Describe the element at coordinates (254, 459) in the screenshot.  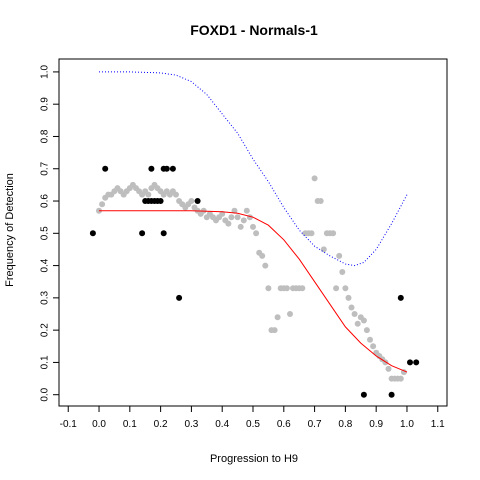
I see `x-axis-label: Progression to H9` at that location.